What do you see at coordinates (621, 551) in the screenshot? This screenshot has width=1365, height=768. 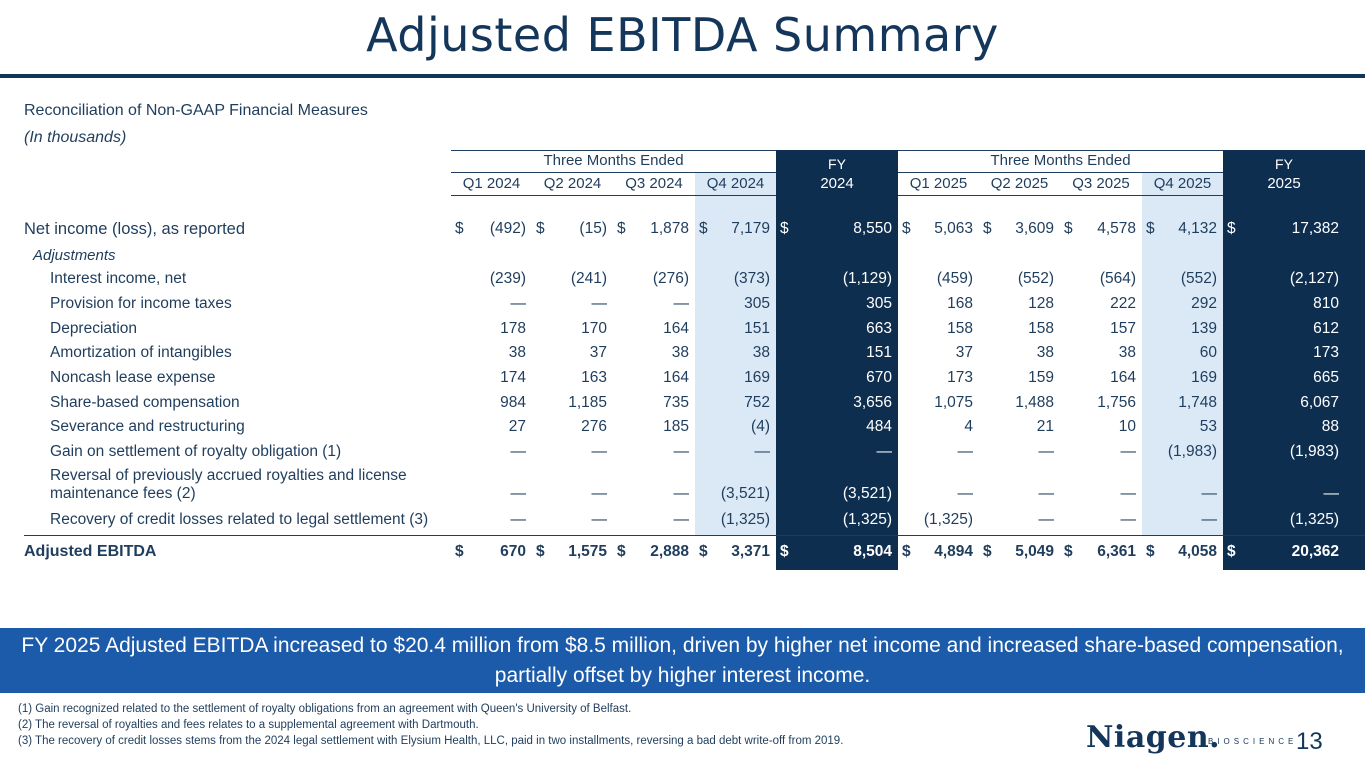 I see `adjusted-ebitda-dollar-q3-2024: $` at bounding box center [621, 551].